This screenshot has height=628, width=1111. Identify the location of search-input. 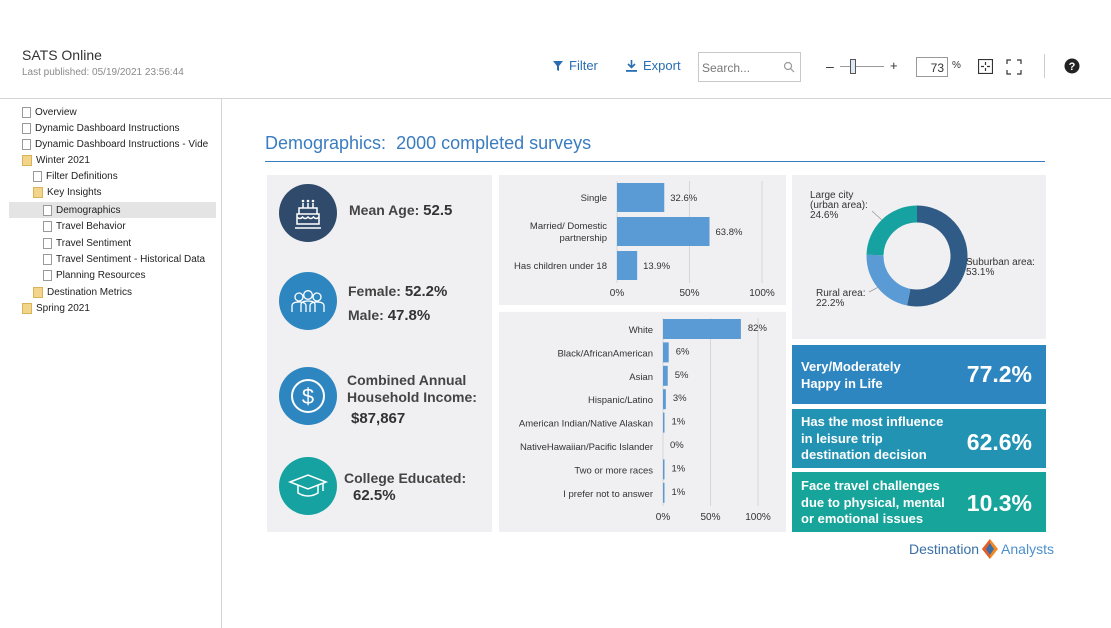
(742, 68).